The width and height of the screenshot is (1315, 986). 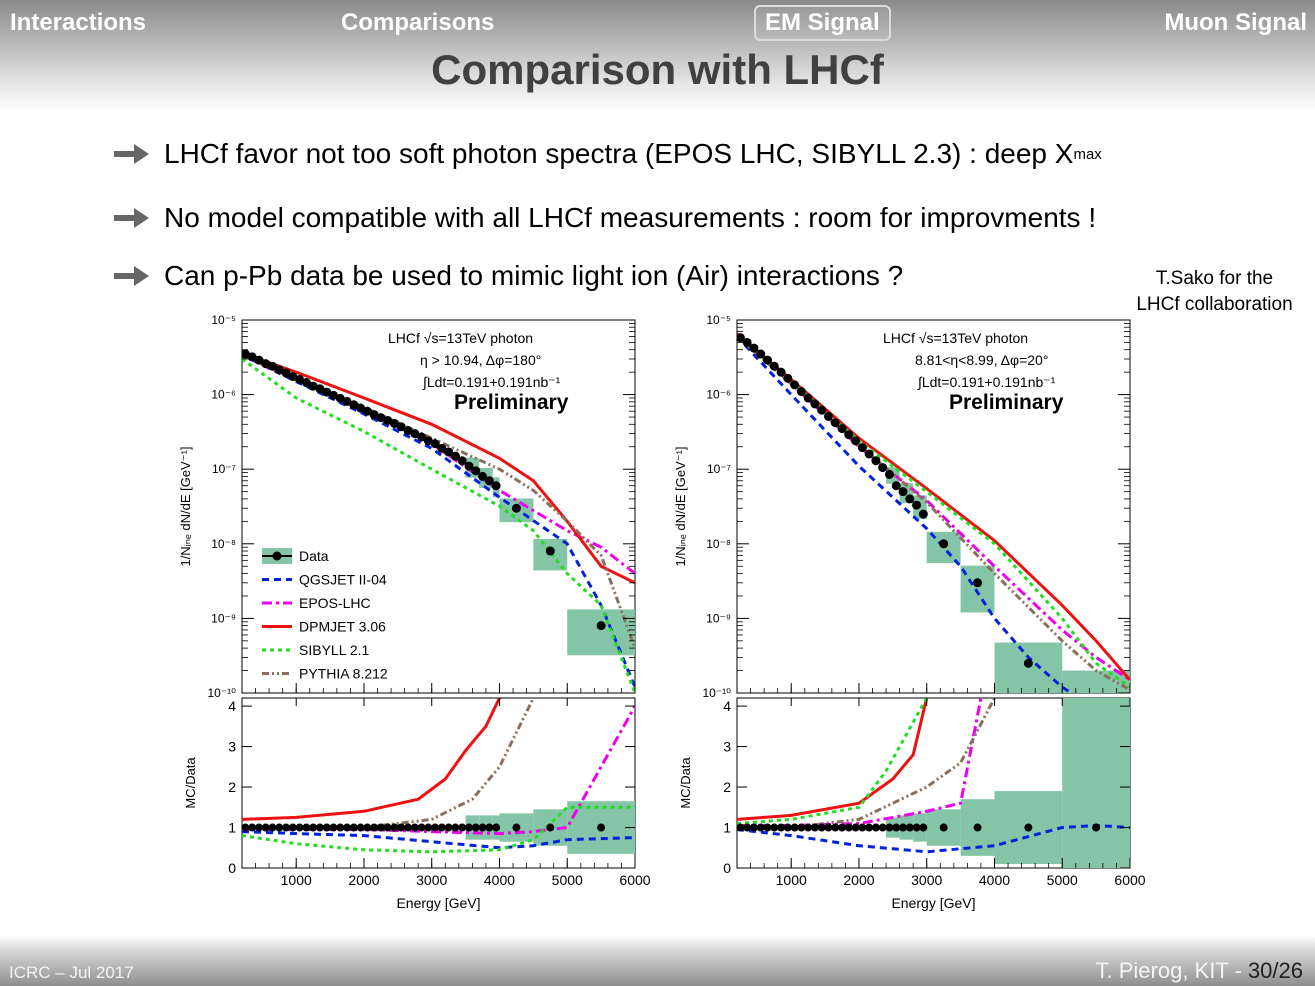 I want to click on info-text: ∫Ldt=0.191+0.191nb⁻¹, so click(x=491, y=382).